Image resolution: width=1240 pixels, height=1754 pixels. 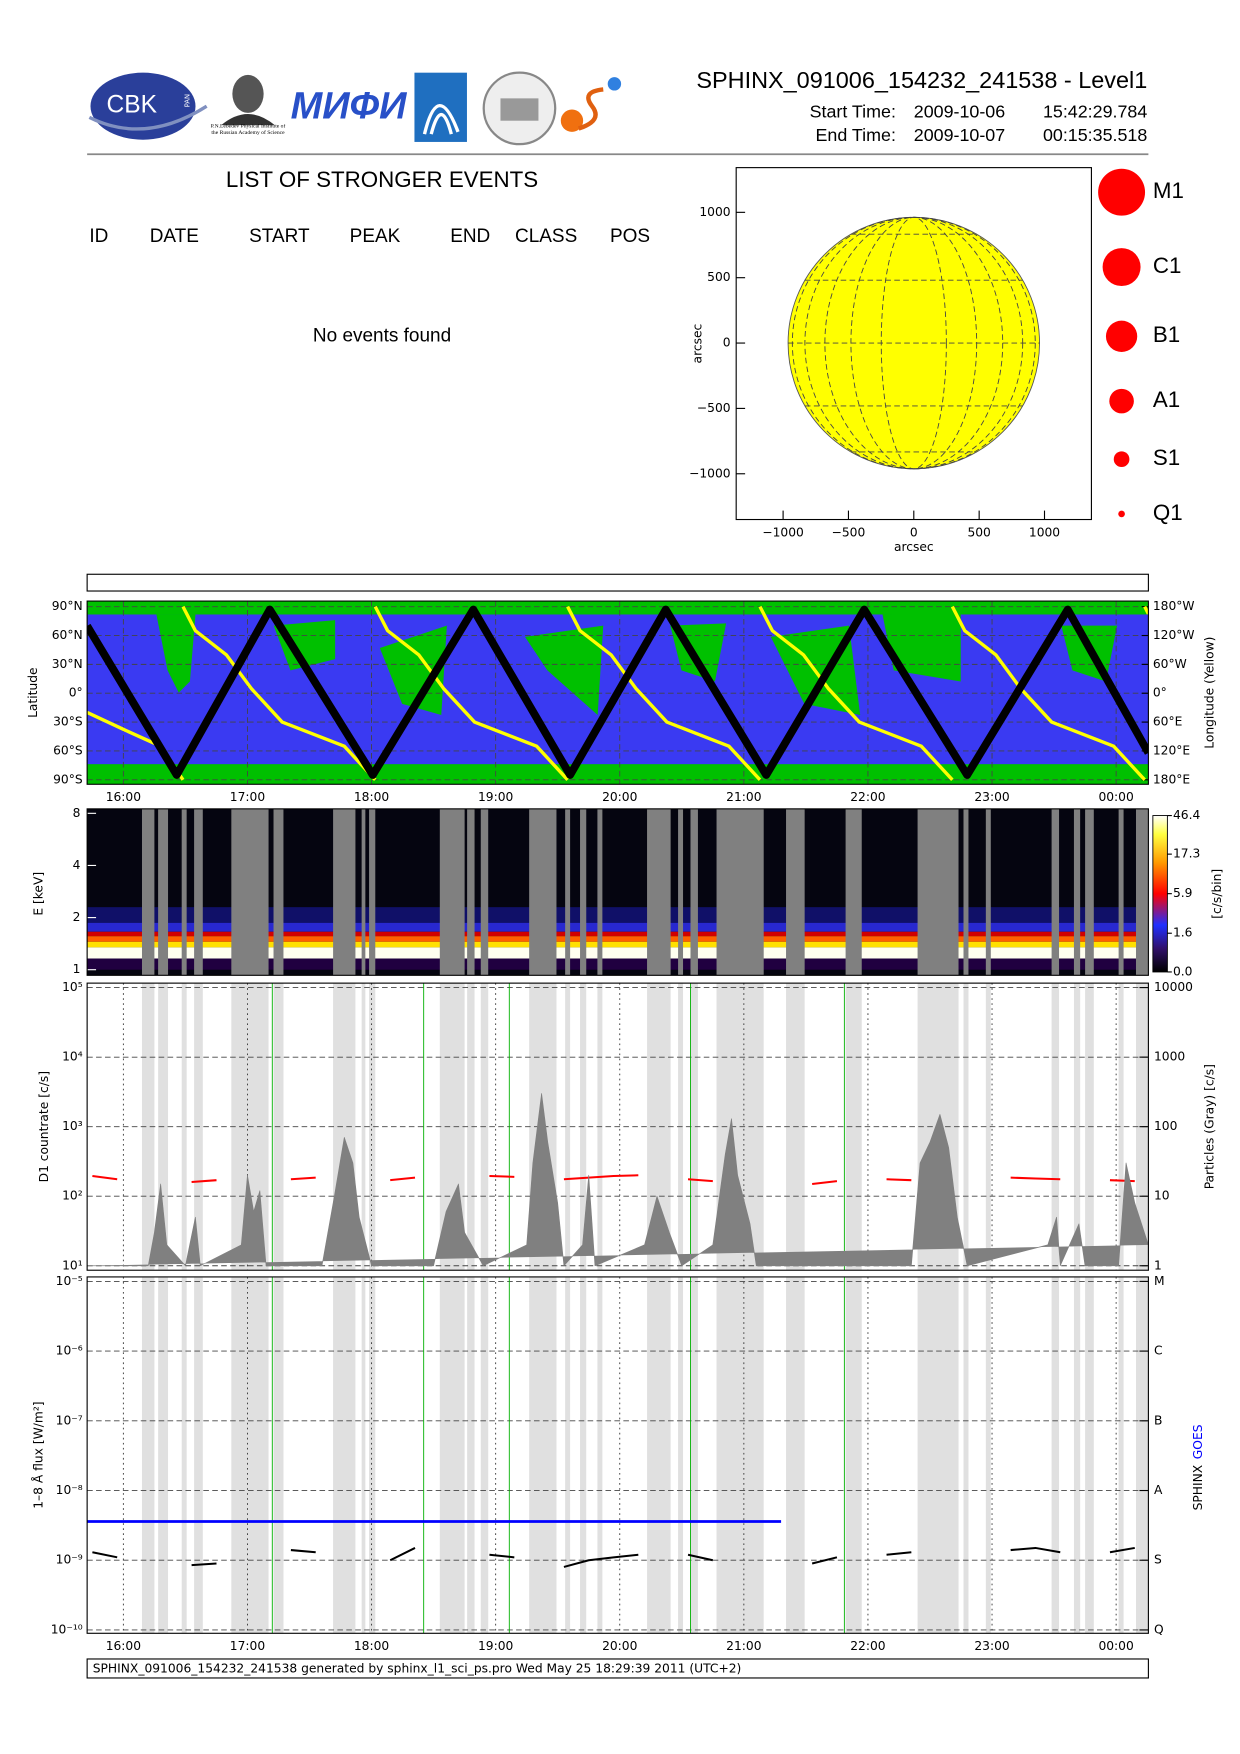 I want to click on x-tick-label: 23:00, so click(x=991, y=1646).